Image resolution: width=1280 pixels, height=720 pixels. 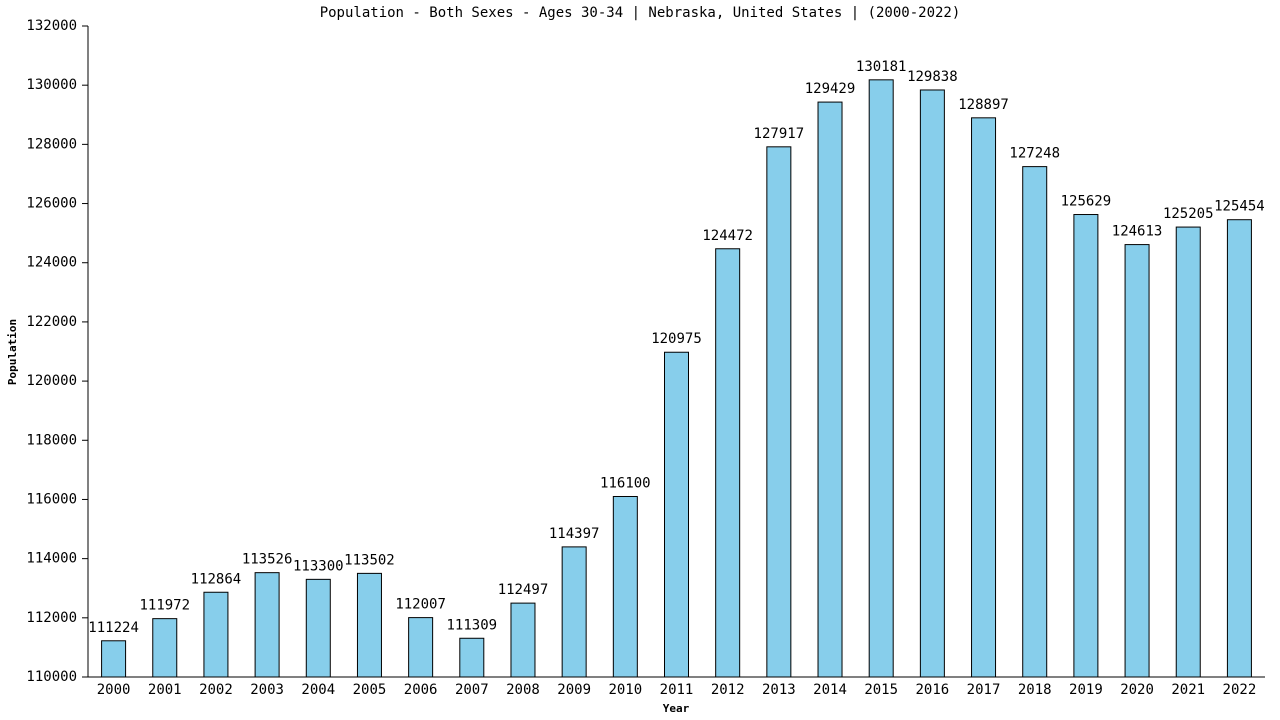 I want to click on value-label: 112007, so click(x=420, y=605).